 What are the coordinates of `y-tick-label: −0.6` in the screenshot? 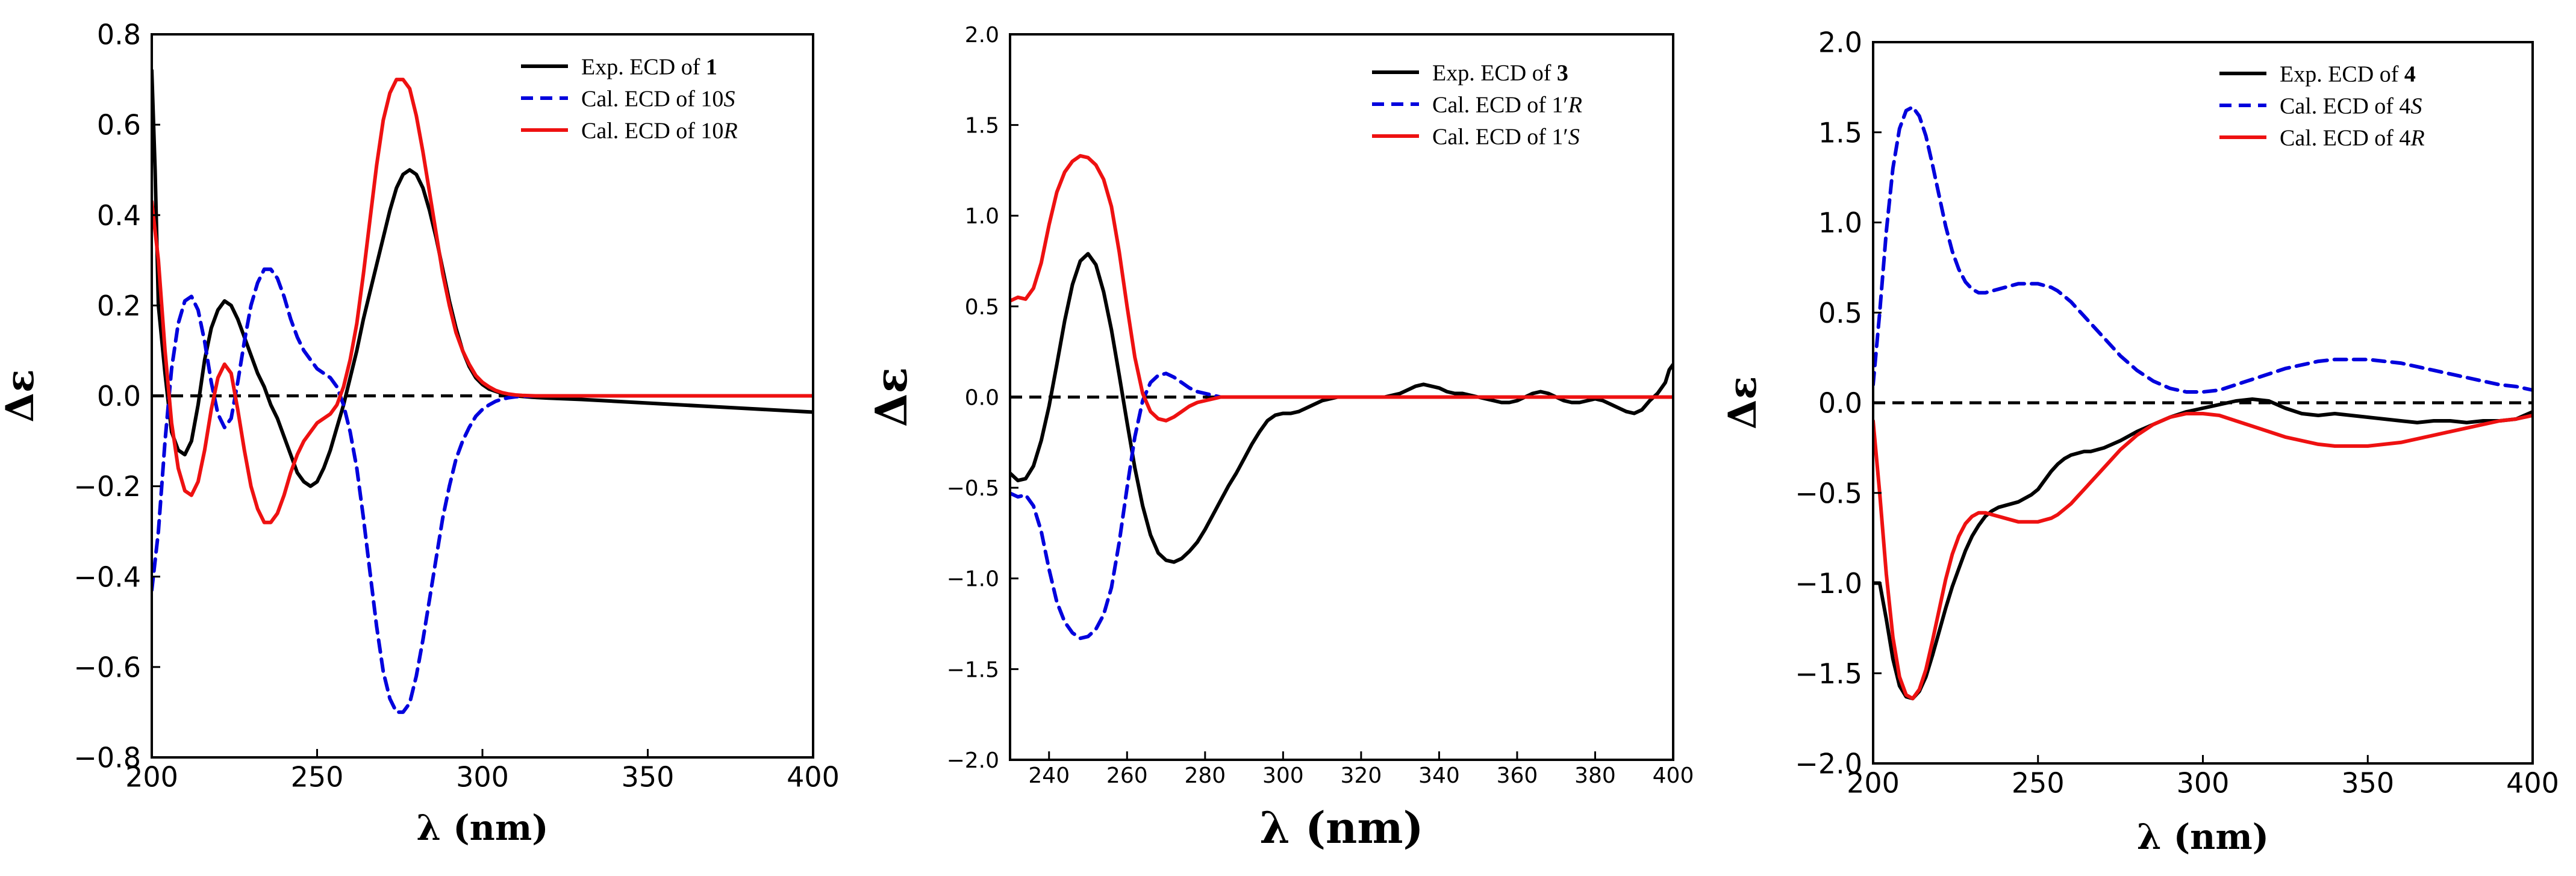 It's located at (107, 667).